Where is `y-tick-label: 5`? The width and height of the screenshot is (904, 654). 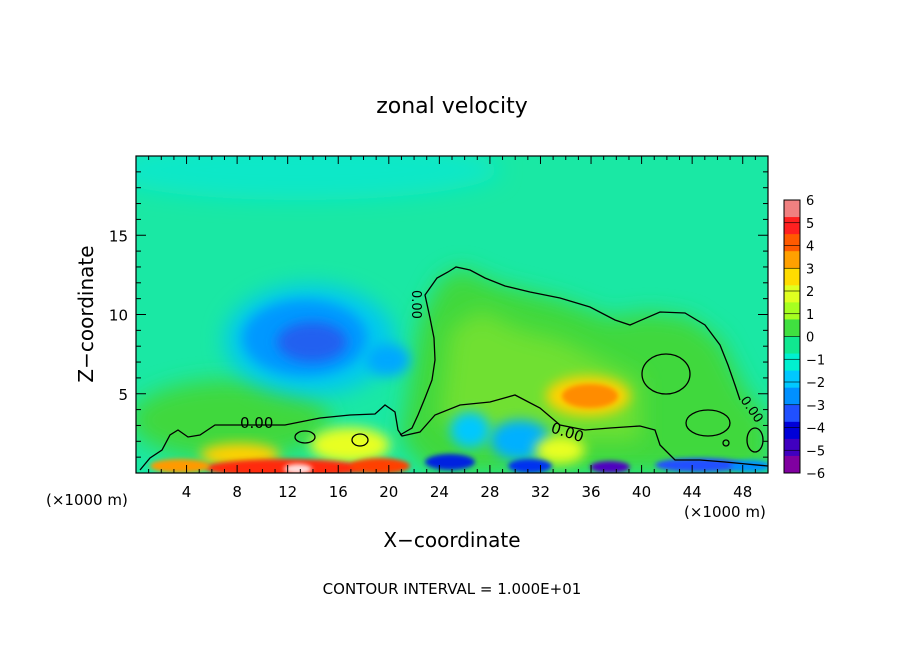 y-tick-label: 5 is located at coordinates (123, 395).